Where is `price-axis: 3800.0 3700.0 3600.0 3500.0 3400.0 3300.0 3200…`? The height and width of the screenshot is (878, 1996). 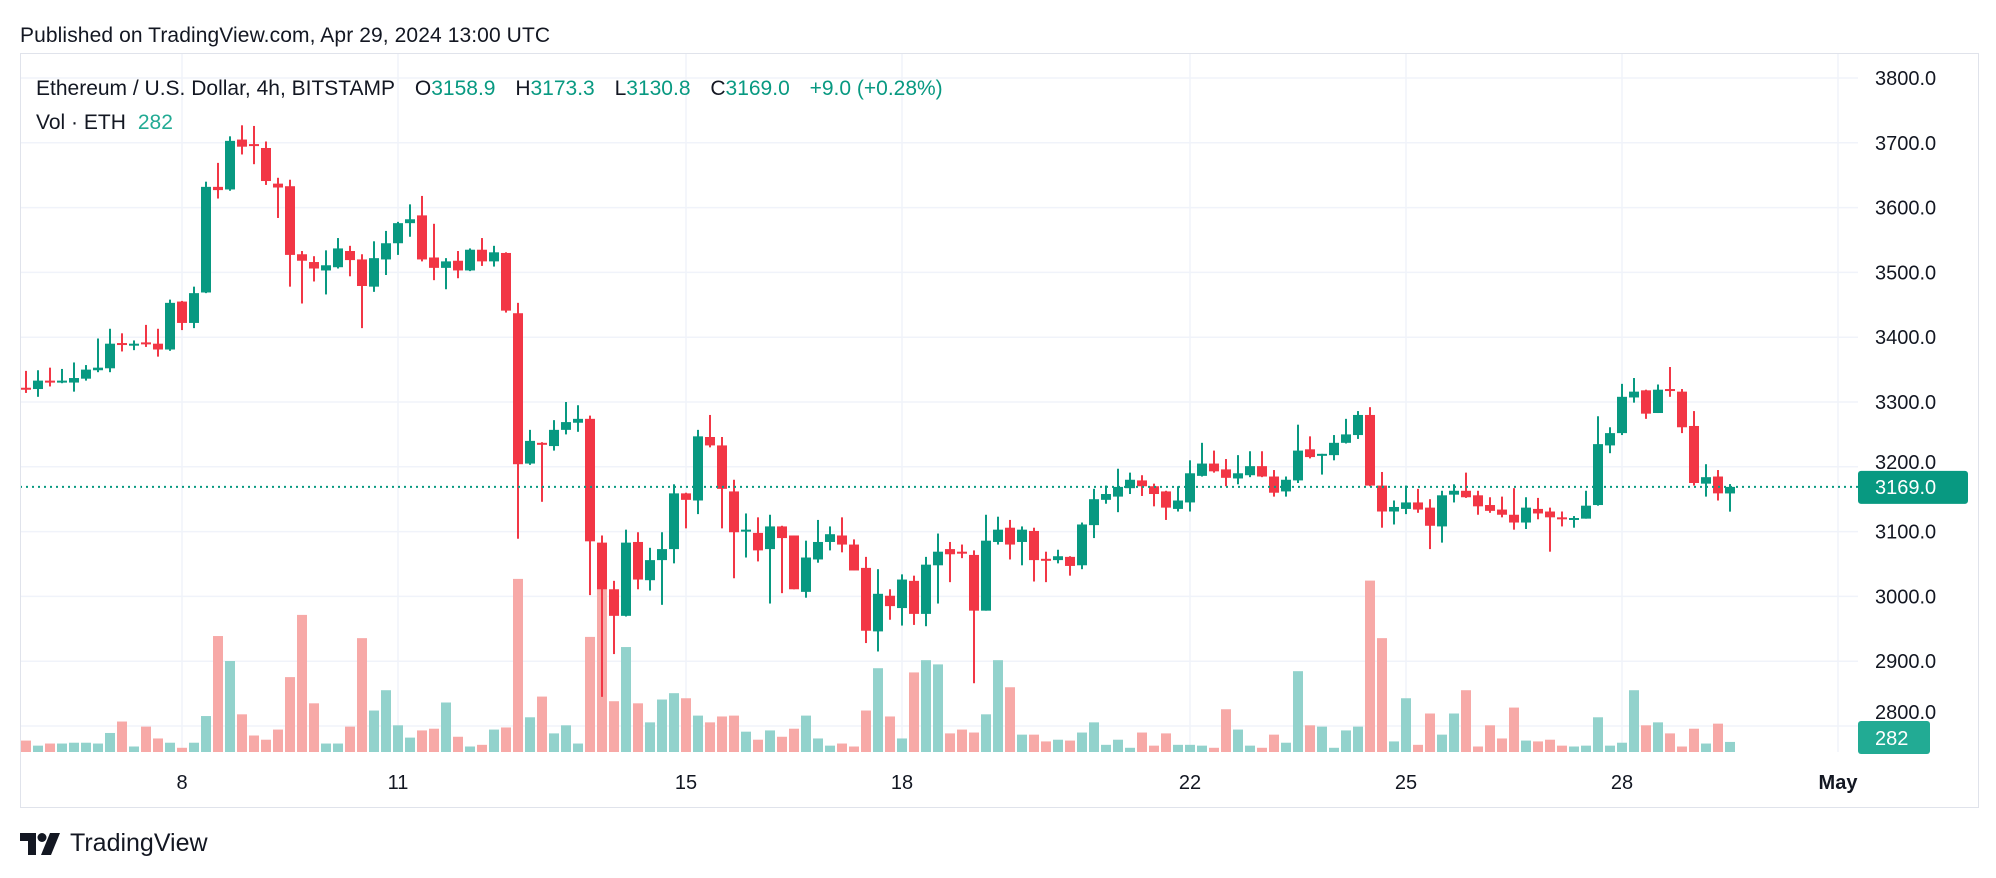
price-axis: 3800.0 3700.0 3600.0 3500.0 3400.0 3300.0 3200… is located at coordinates (1905, 396).